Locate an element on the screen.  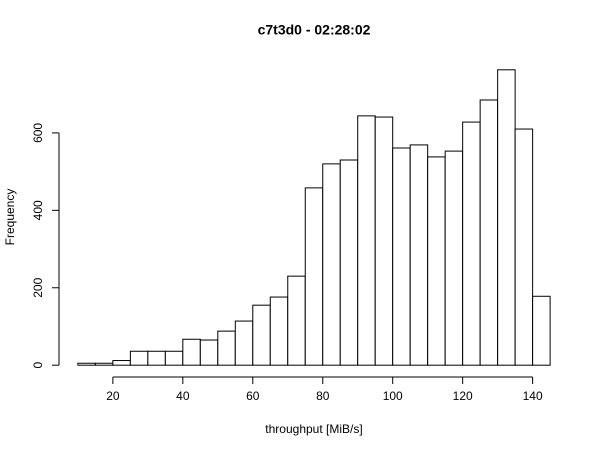
x-tick-label: 100 is located at coordinates (393, 396).